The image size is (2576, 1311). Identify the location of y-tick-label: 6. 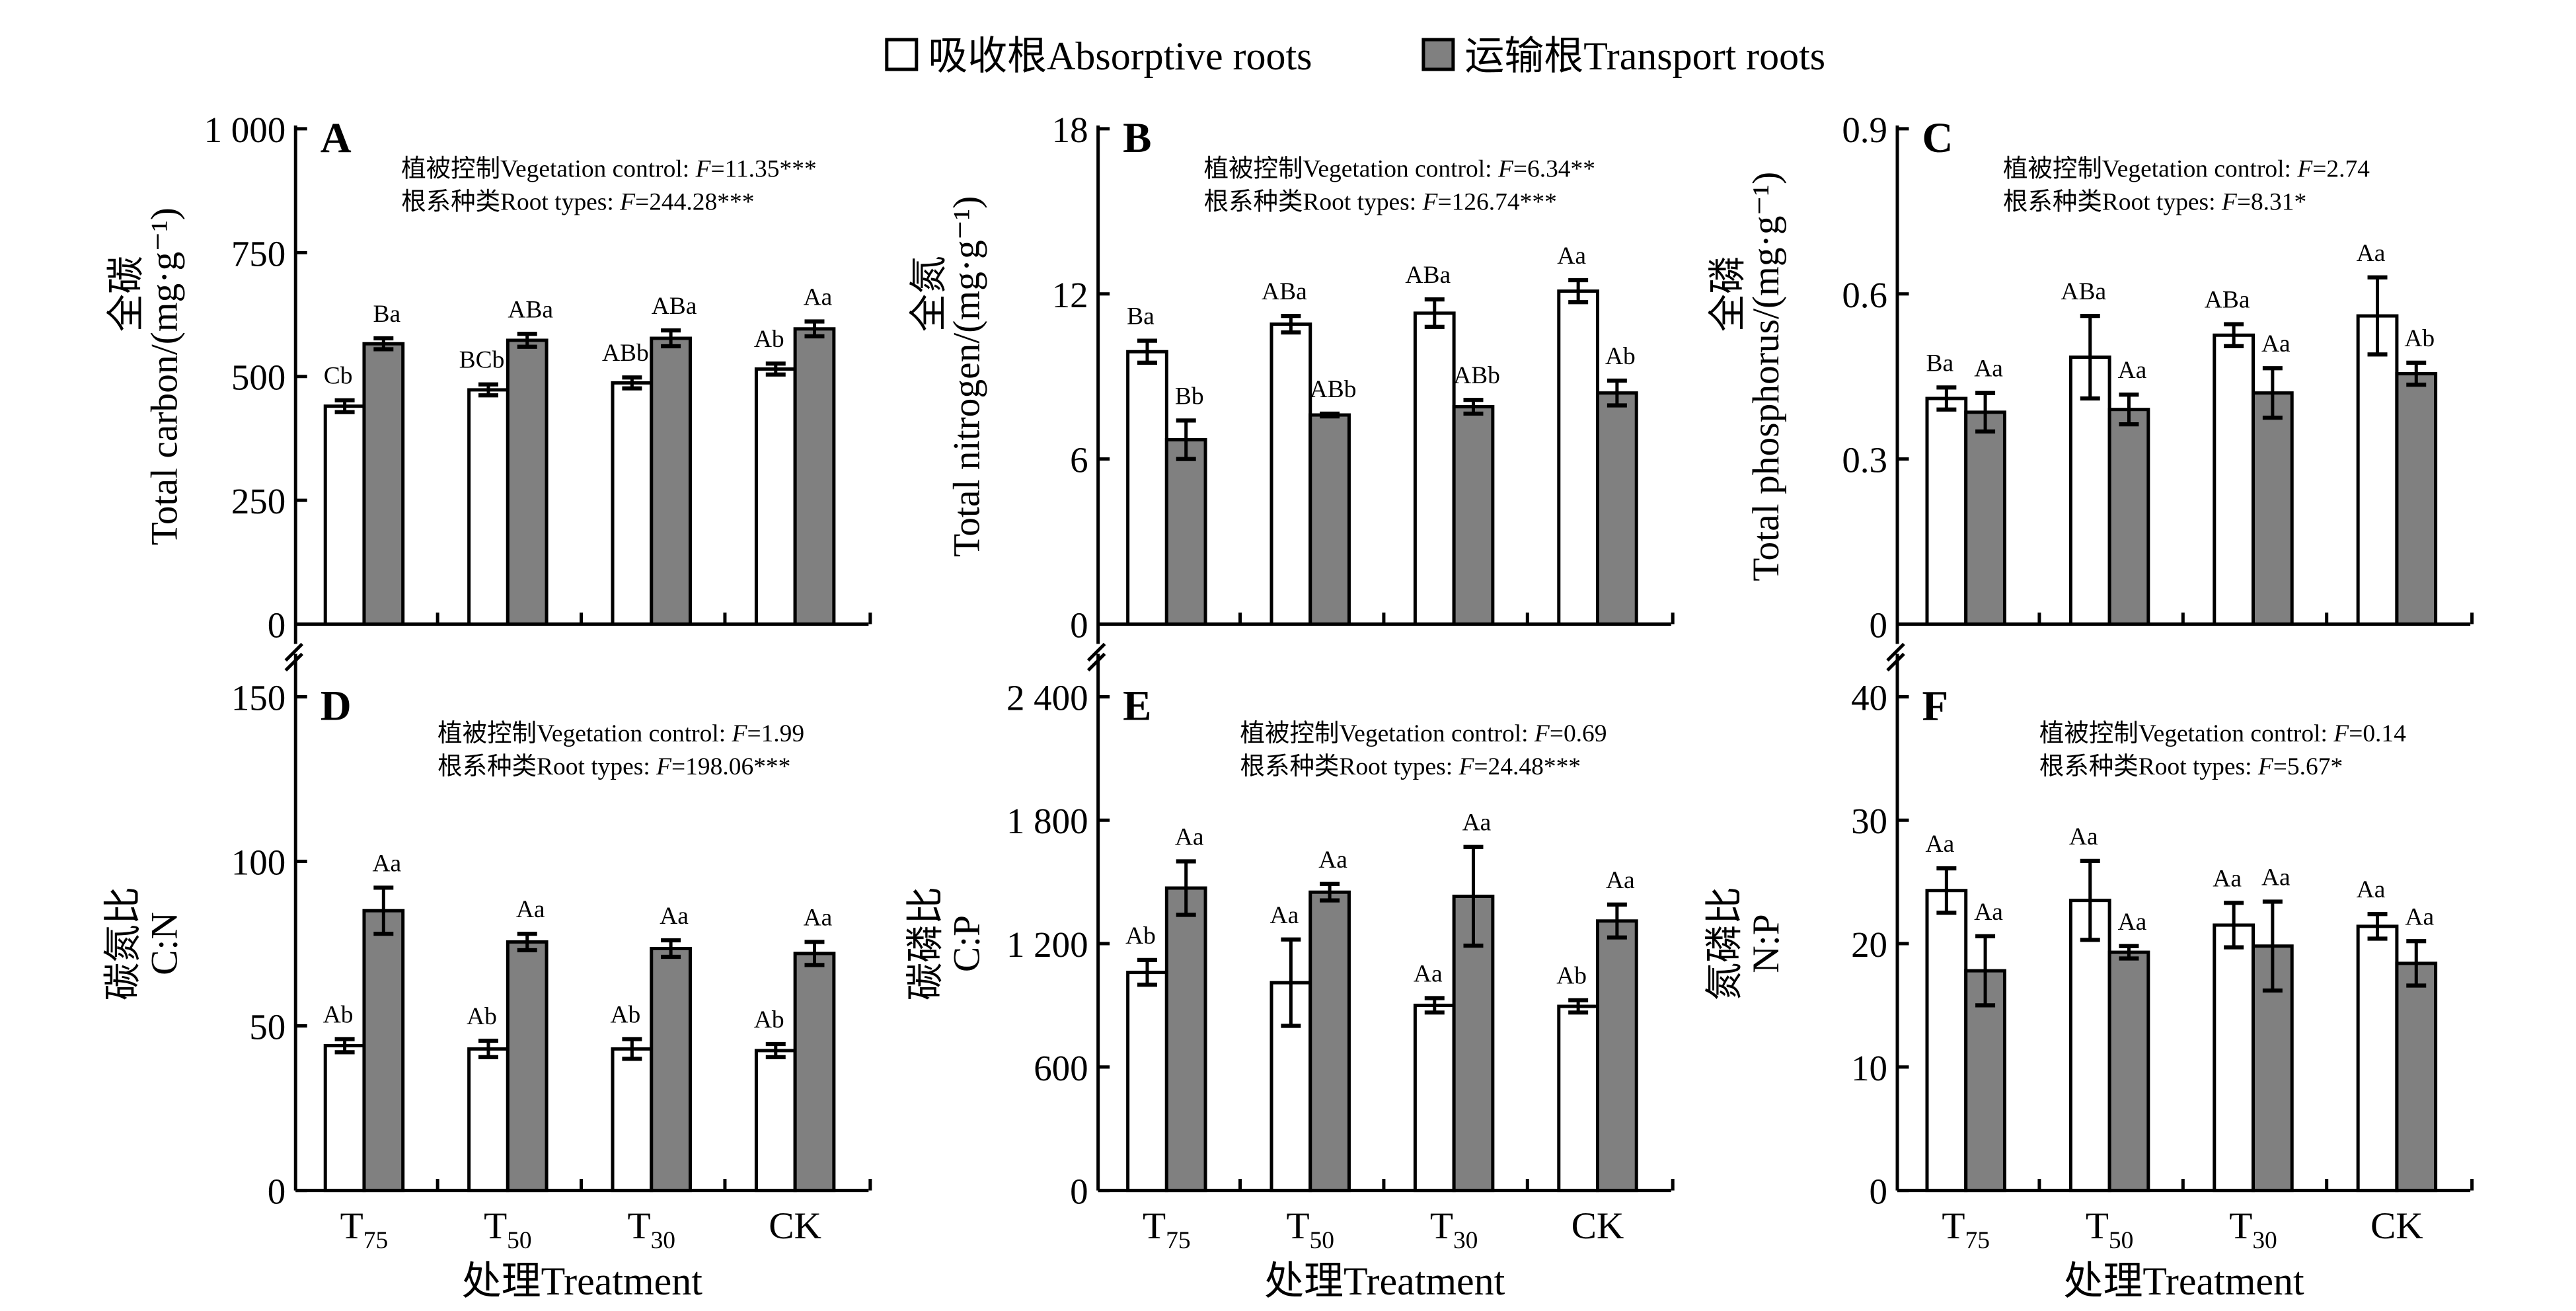
(1079, 460).